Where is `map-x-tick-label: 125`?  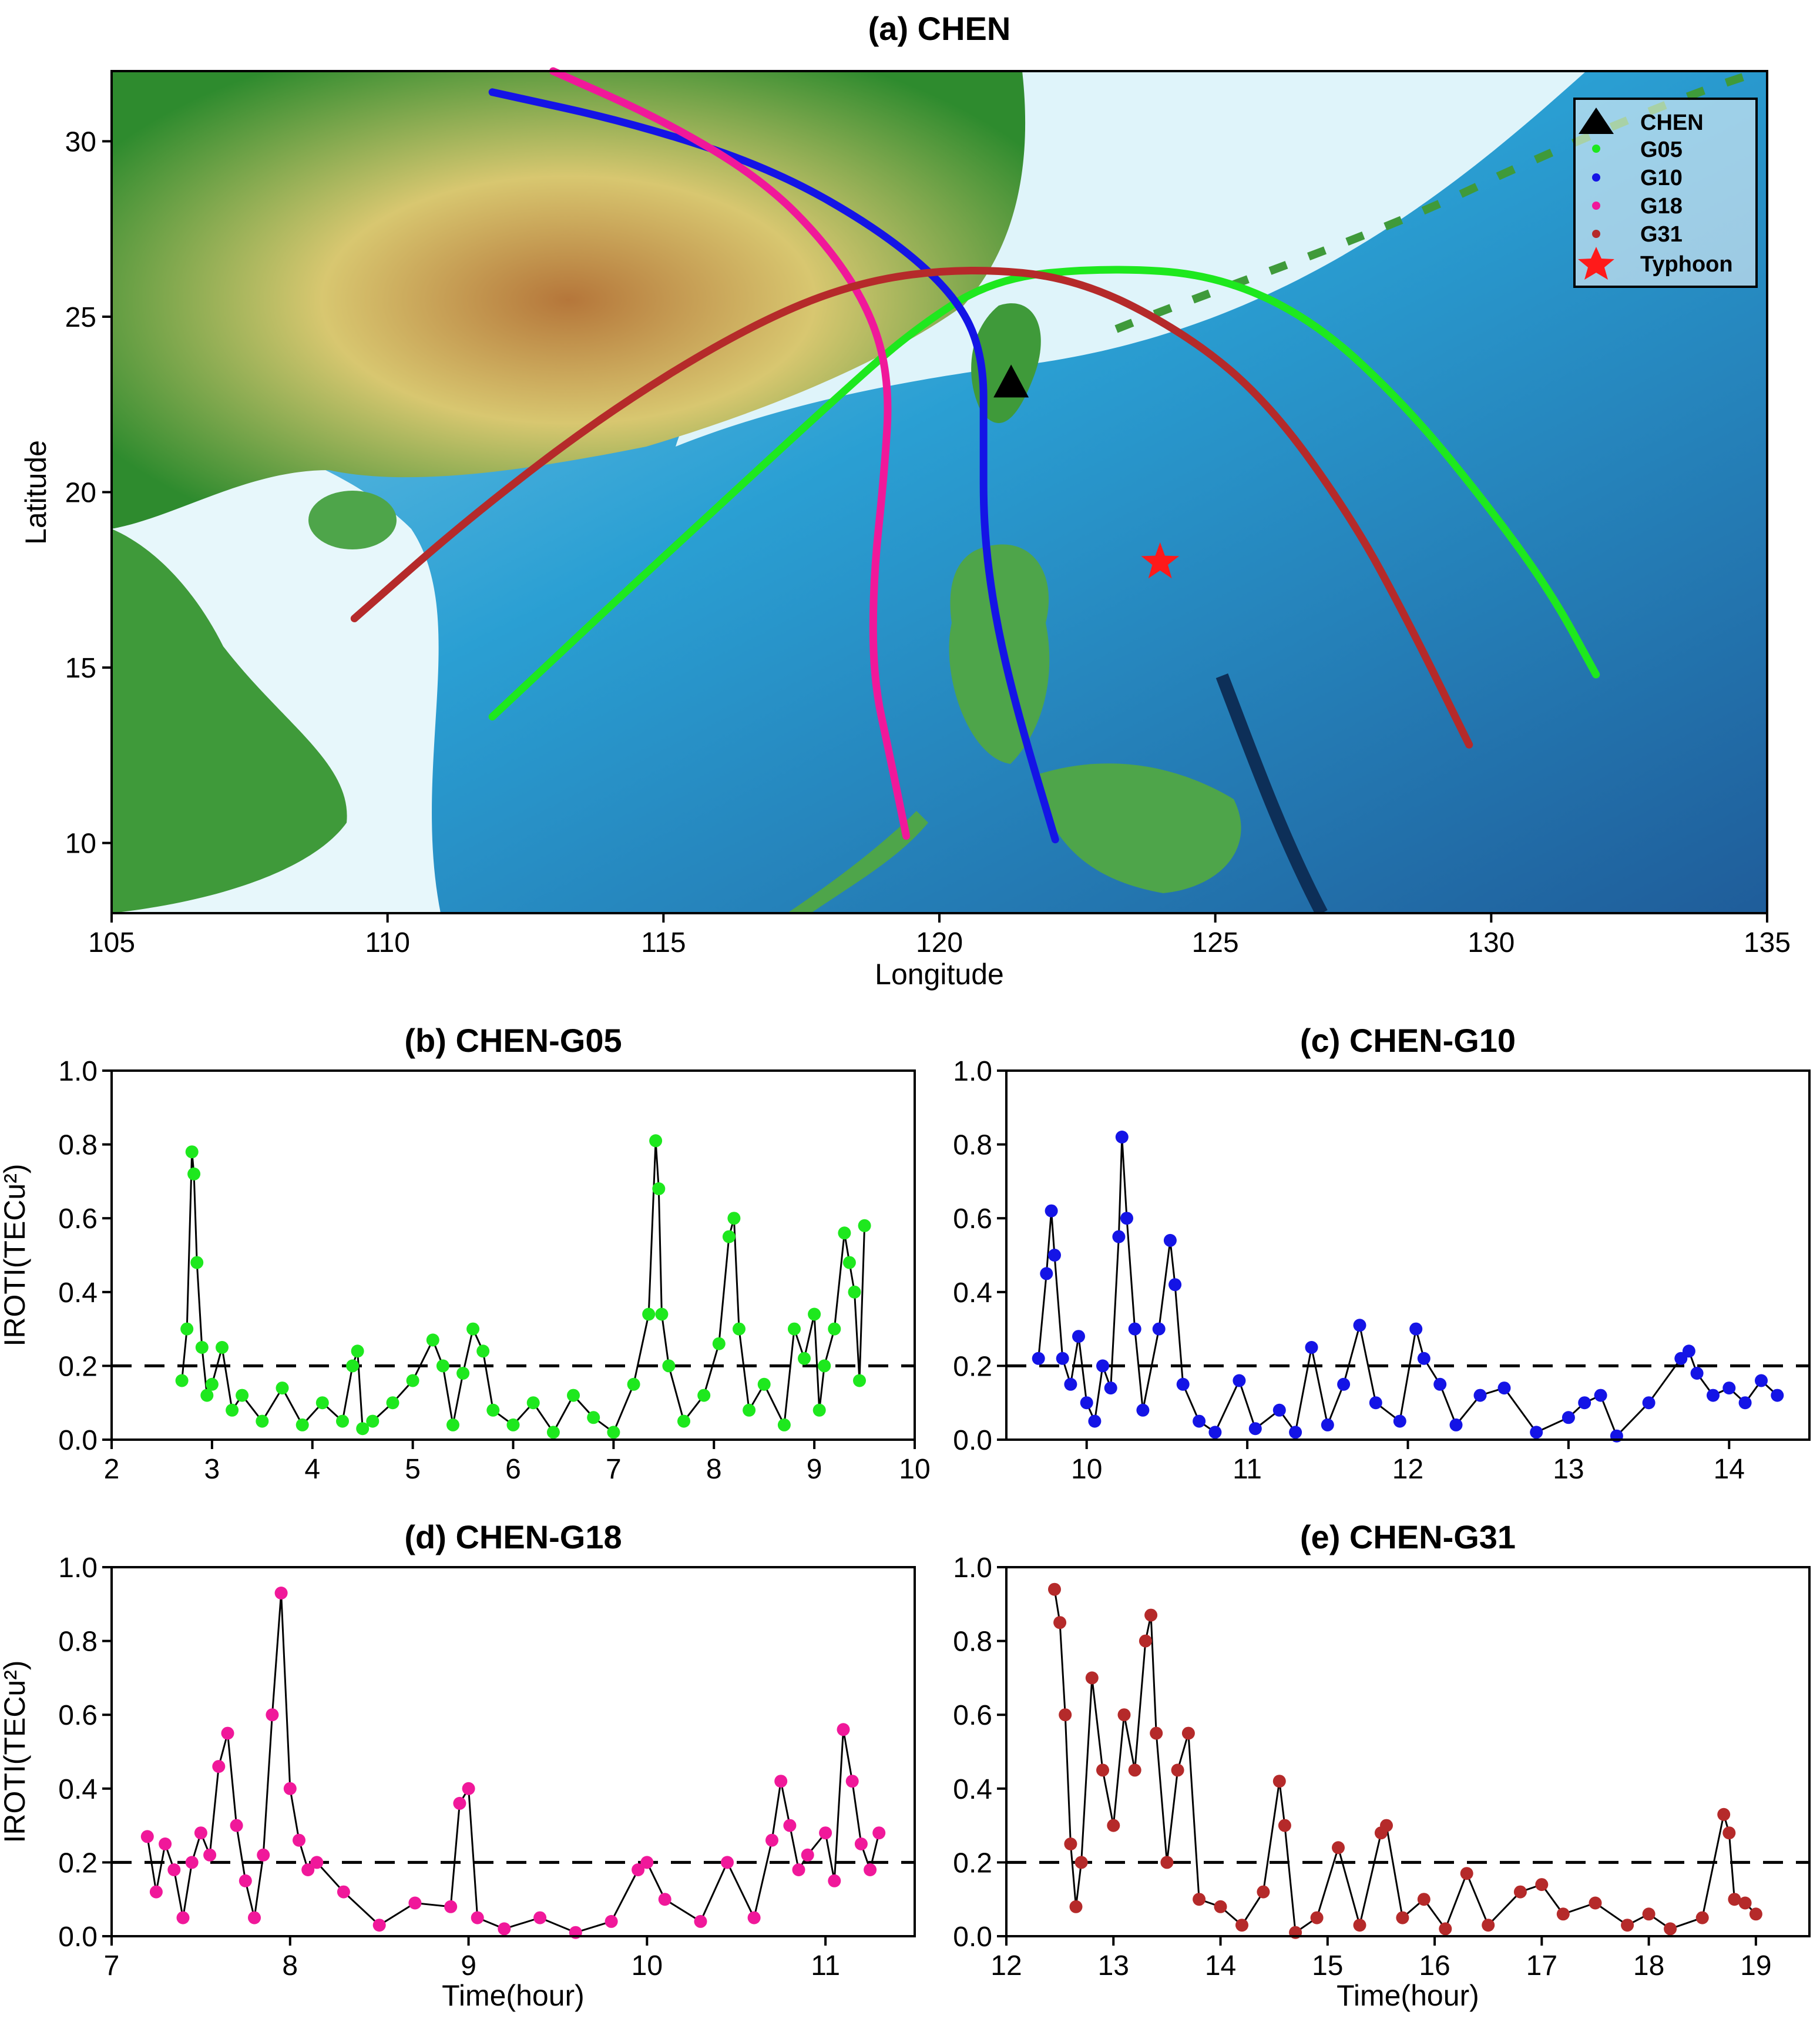
map-x-tick-label: 125 is located at coordinates (1215, 943).